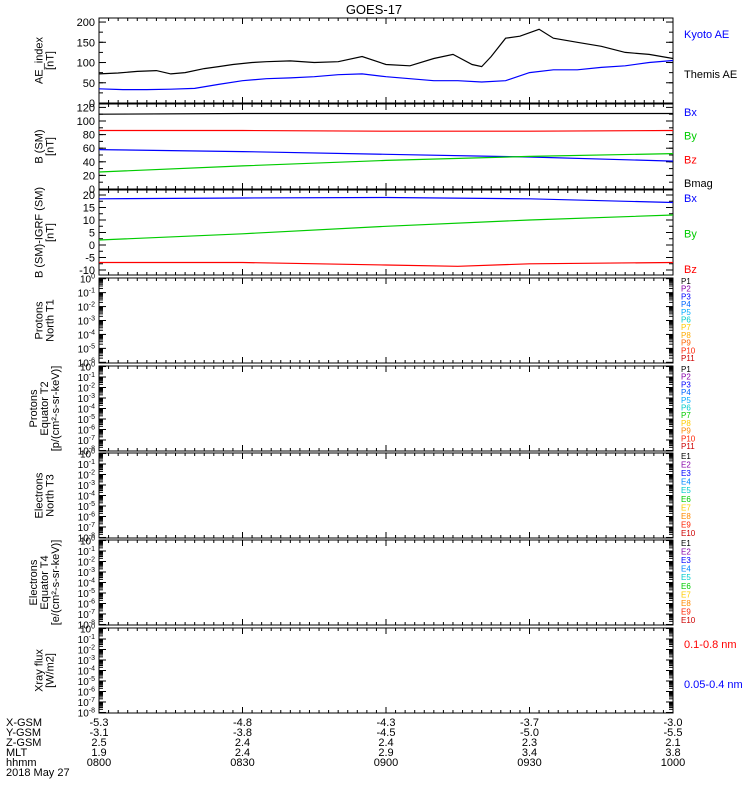 The width and height of the screenshot is (750, 800). What do you see at coordinates (56, 409) in the screenshot?
I see `y-axis-label: [p/(cm²-s-sr-keV)]` at bounding box center [56, 409].